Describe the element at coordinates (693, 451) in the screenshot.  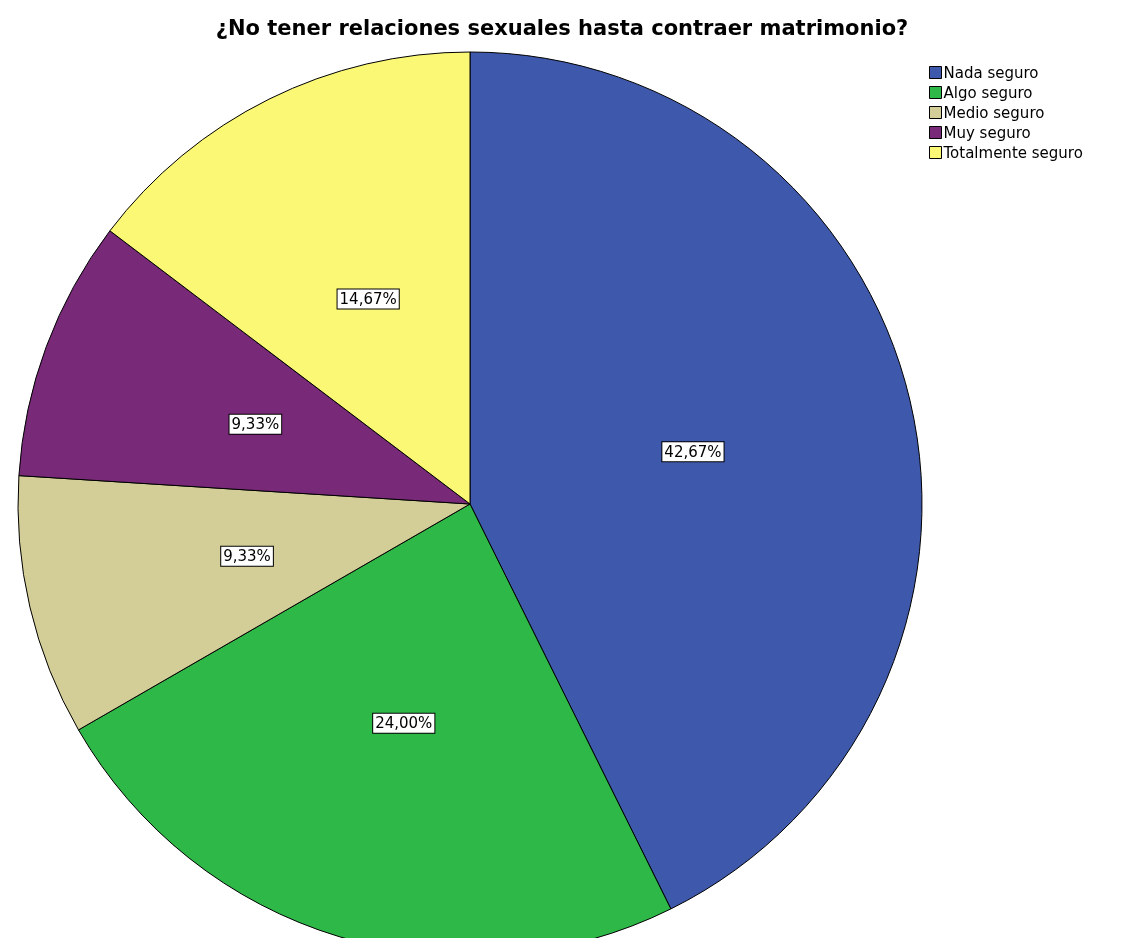
I see `data-label: 42,67%` at that location.